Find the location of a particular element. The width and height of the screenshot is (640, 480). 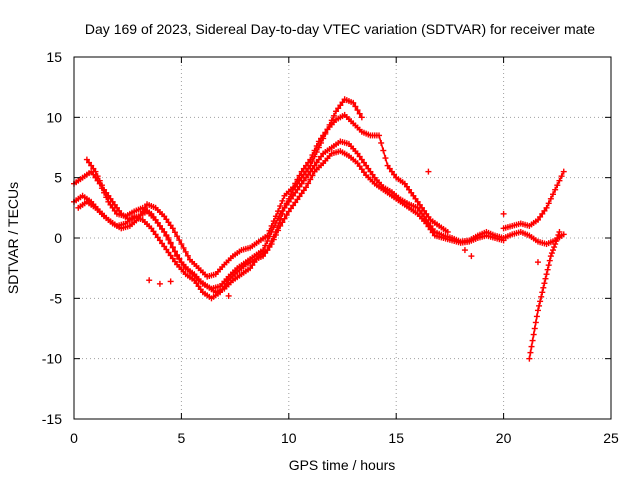

y-tick-label: 10 is located at coordinates (54, 117).